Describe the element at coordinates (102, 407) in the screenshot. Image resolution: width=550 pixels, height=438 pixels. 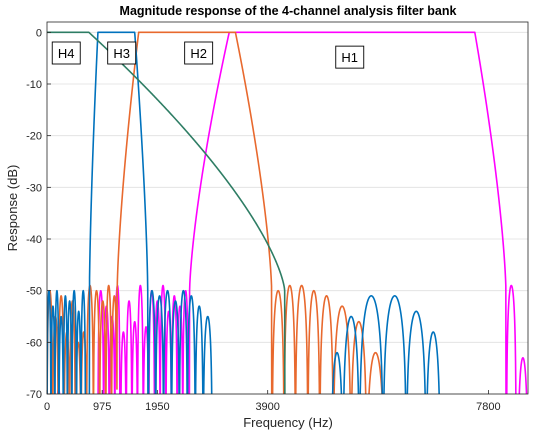
I see `x-tick-label: 975` at that location.